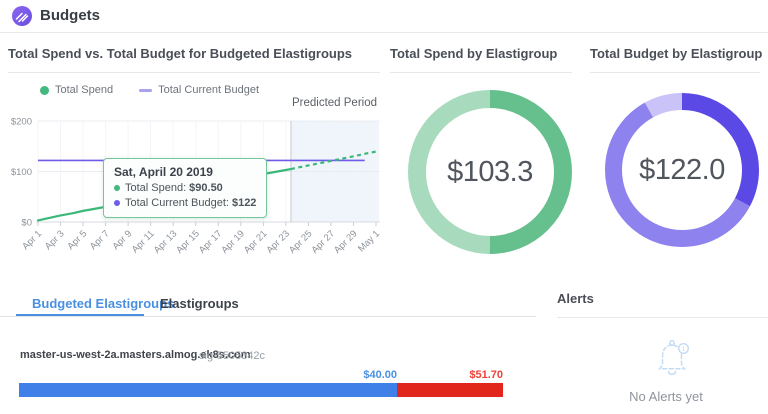  Describe the element at coordinates (21, 122) in the screenshot. I see `svg-text: $200` at that location.